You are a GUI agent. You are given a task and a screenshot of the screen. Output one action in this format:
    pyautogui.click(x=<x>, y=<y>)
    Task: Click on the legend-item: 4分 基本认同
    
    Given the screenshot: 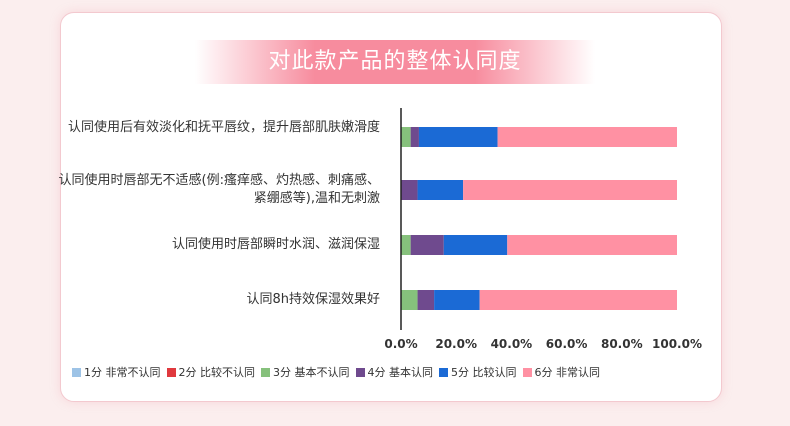 What is the action you would take?
    pyautogui.click(x=394, y=372)
    